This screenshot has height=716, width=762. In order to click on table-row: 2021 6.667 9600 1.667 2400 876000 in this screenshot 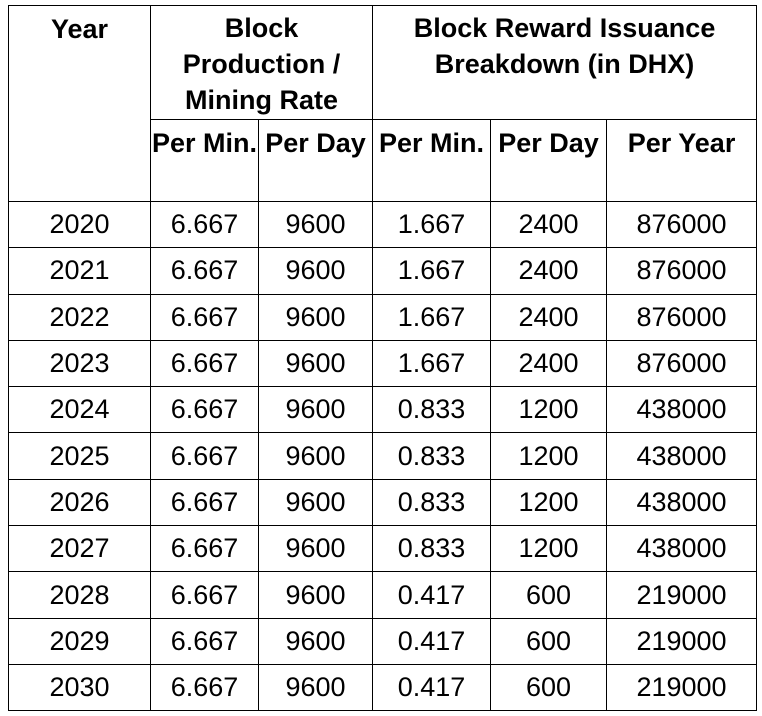, I will do `click(383, 271)`.